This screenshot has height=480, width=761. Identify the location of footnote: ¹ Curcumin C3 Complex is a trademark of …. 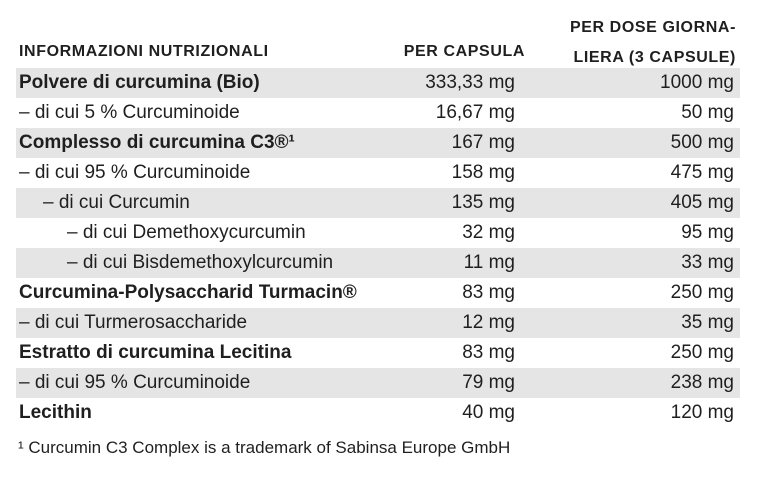
(264, 447).